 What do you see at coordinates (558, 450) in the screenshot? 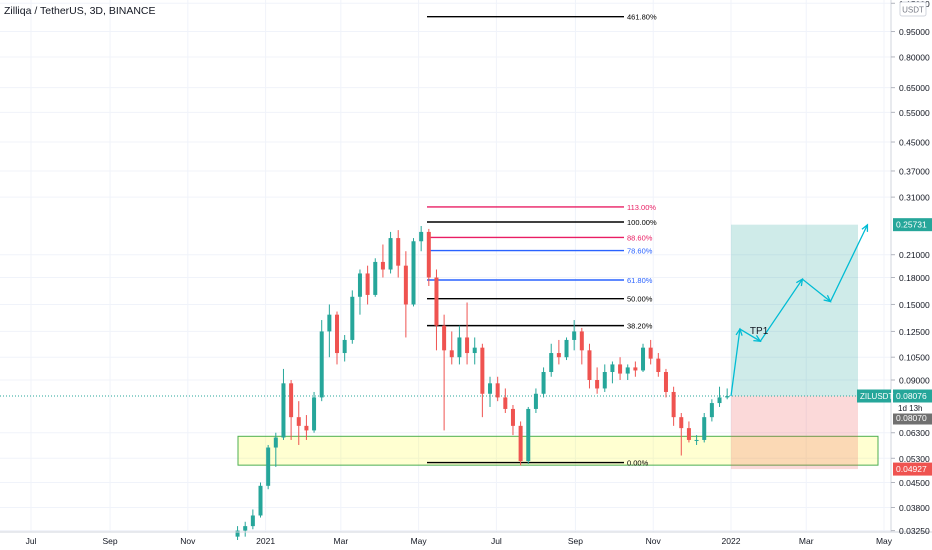
I see `support-zone` at bounding box center [558, 450].